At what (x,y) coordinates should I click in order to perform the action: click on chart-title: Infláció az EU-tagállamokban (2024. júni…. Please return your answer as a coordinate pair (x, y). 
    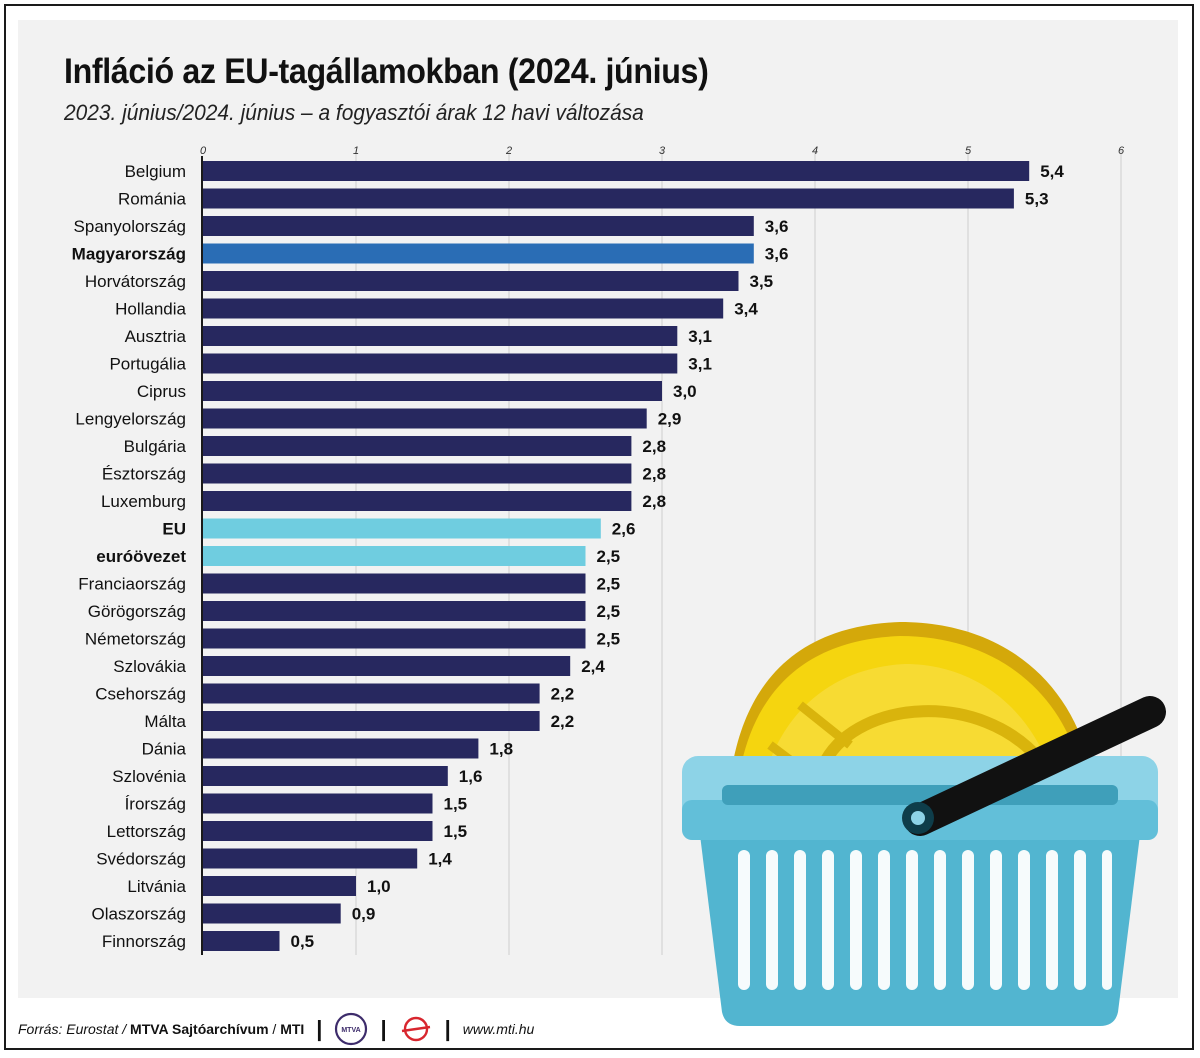
    Looking at the image, I should click on (386, 71).